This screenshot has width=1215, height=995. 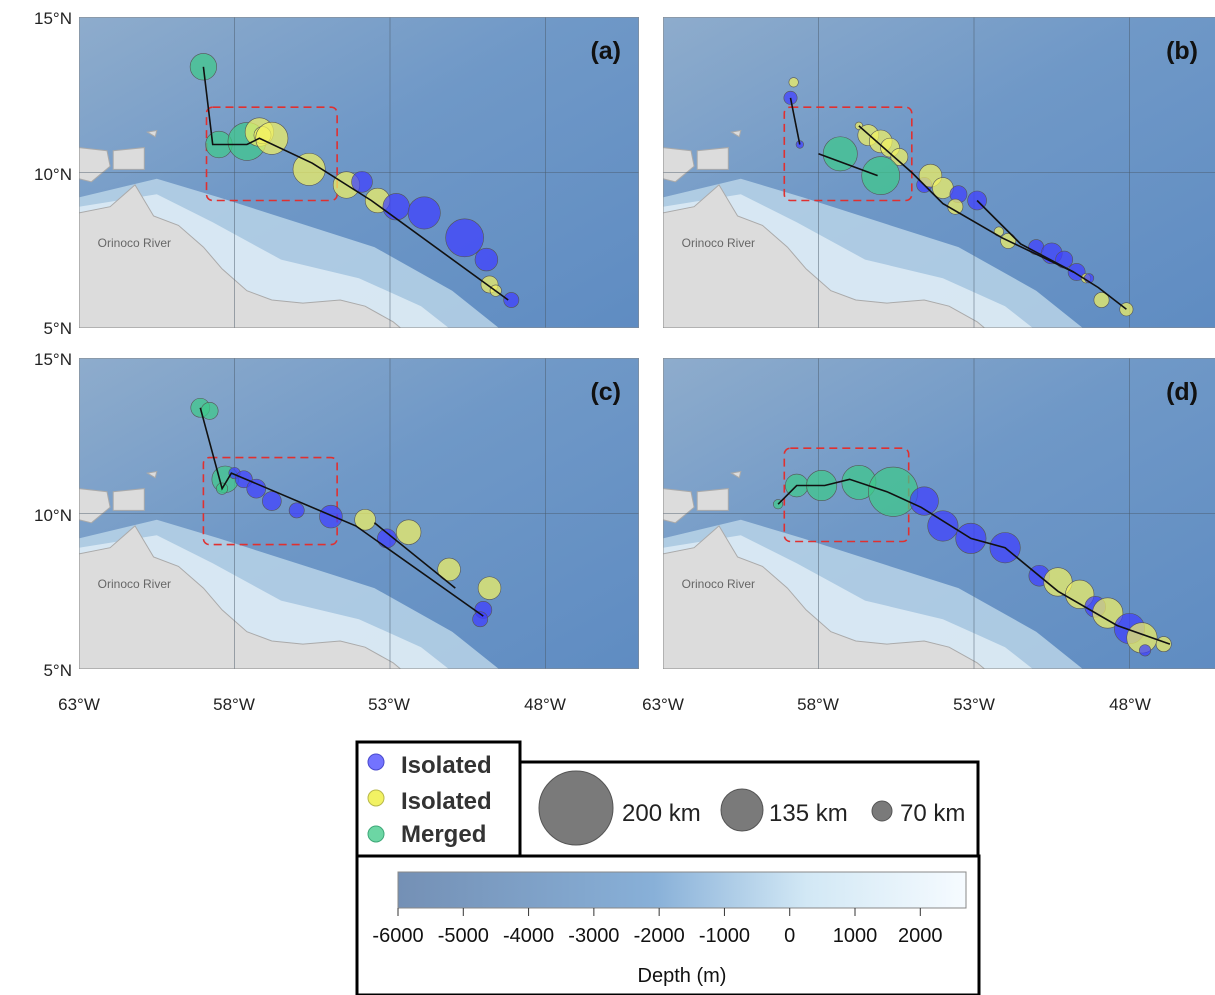 I want to click on lat-axis-top: 15°N 10°N 5°N, so click(x=53, y=173).